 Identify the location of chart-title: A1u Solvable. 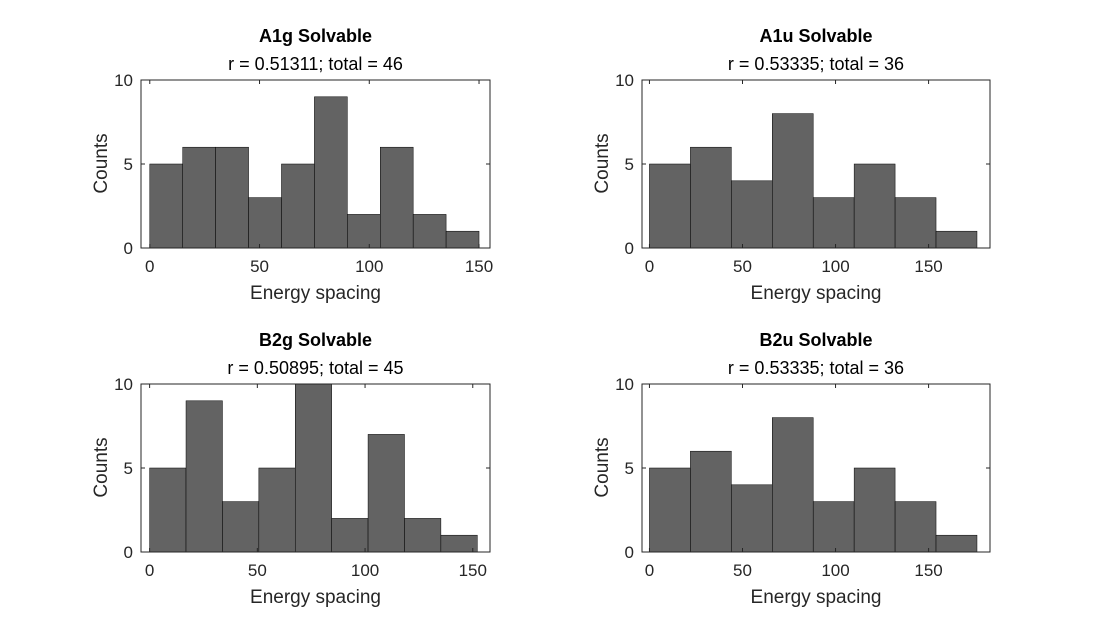
(815, 36).